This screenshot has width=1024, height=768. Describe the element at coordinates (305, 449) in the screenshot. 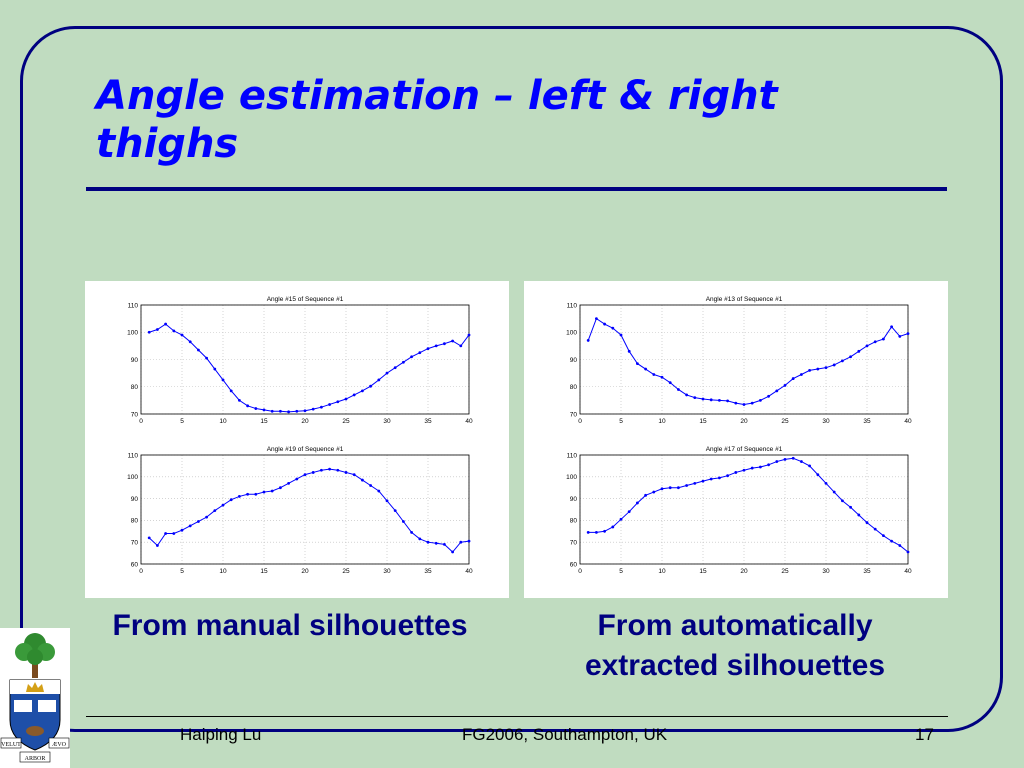

I see `chart-title: Angle #19 of Sequence #1` at that location.